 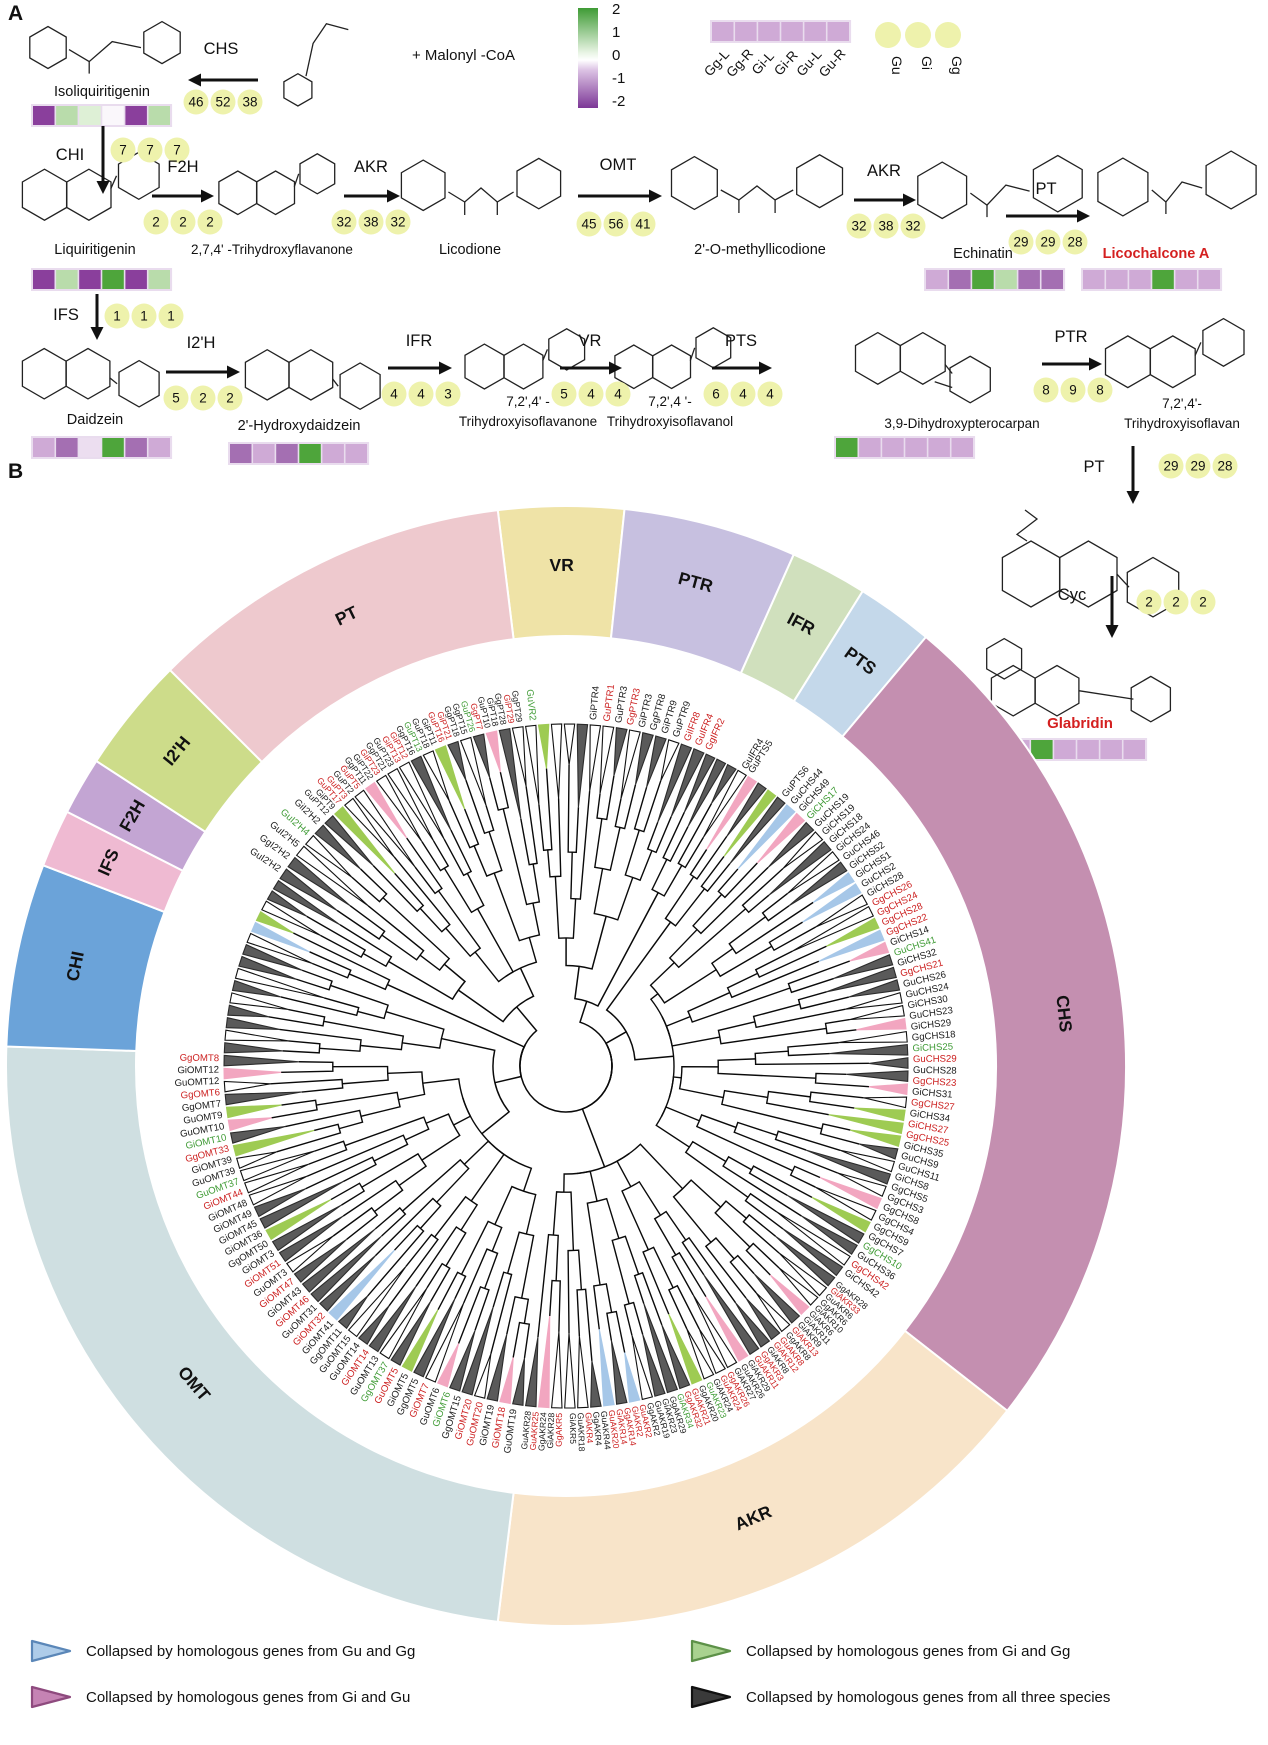 I want to click on count-badge-value: 8, so click(x=1046, y=390).